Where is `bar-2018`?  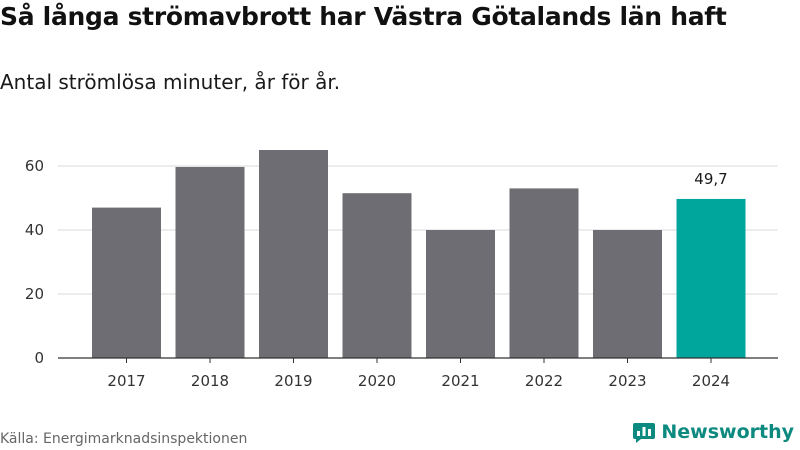 bar-2018 is located at coordinates (210, 262).